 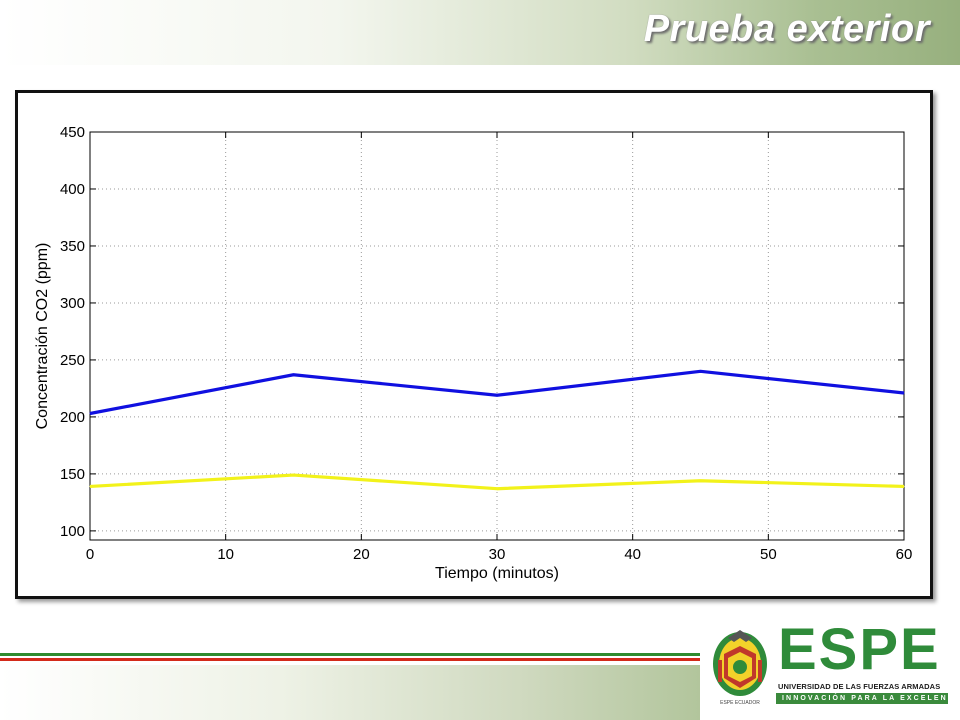 What do you see at coordinates (72, 132) in the screenshot?
I see `y-tick-label: 450` at bounding box center [72, 132].